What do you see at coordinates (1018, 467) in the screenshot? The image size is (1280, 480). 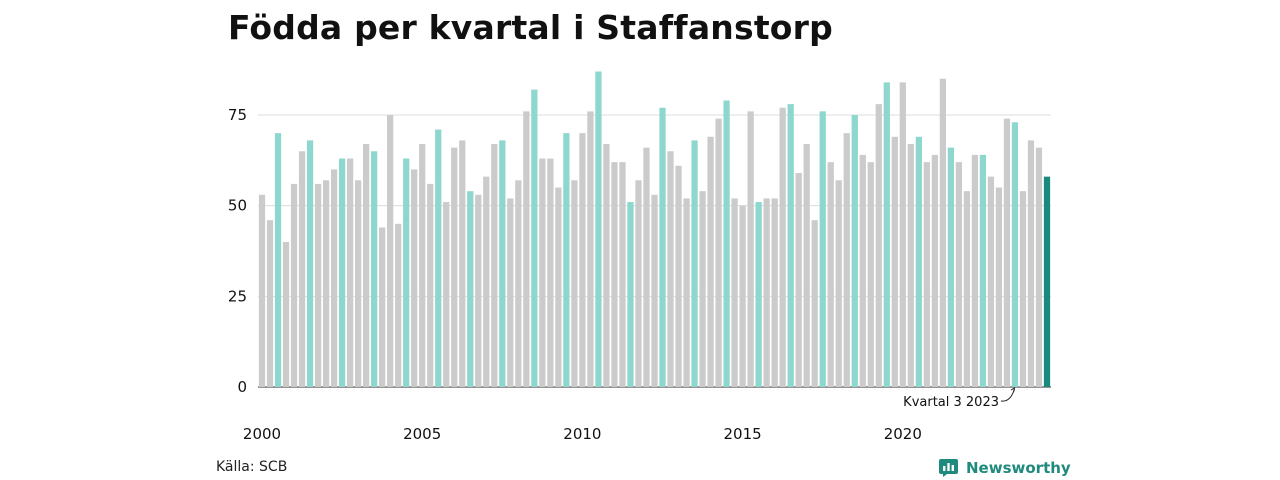 I see `brand-name: Newsworthy` at bounding box center [1018, 467].